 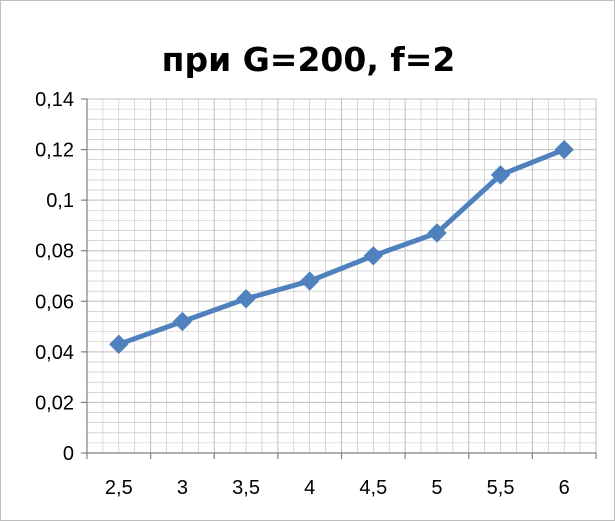 I want to click on y-tick-label: 0,02, so click(x=54, y=403).